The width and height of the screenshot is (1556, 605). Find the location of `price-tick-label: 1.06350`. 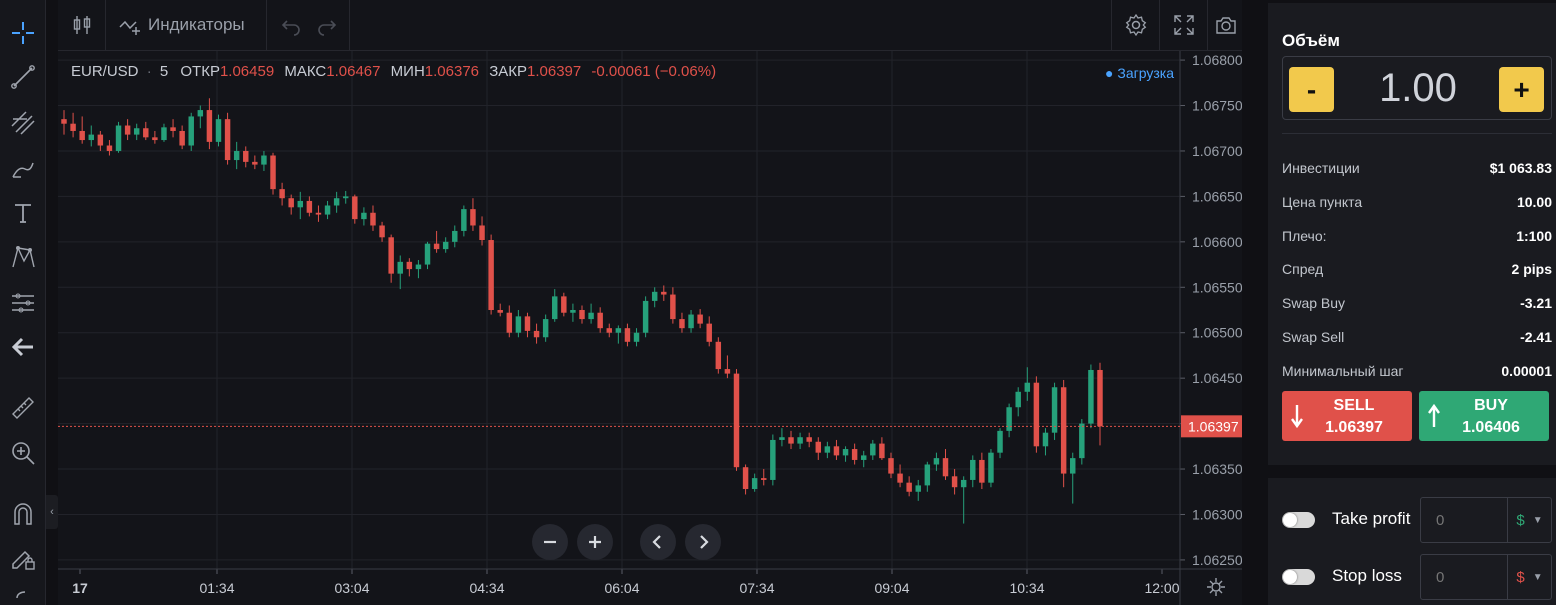

price-tick-label: 1.06350 is located at coordinates (1217, 469).